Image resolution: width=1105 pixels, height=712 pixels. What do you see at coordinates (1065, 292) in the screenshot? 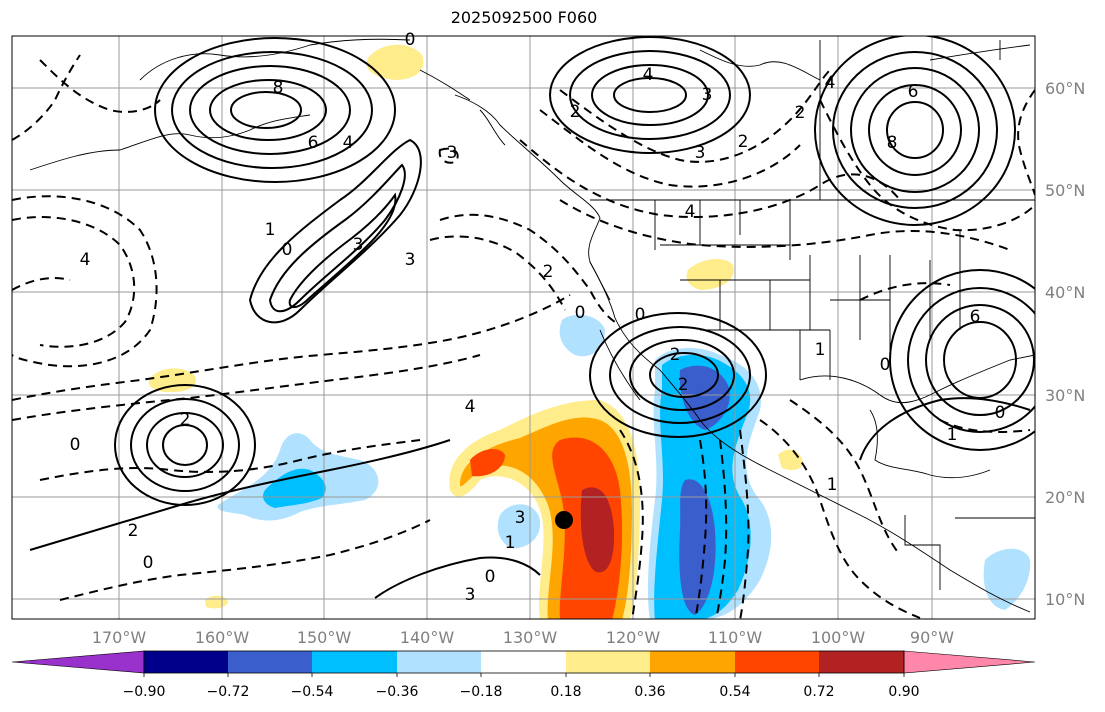
I see `latitude-label: 40°N` at bounding box center [1065, 292].